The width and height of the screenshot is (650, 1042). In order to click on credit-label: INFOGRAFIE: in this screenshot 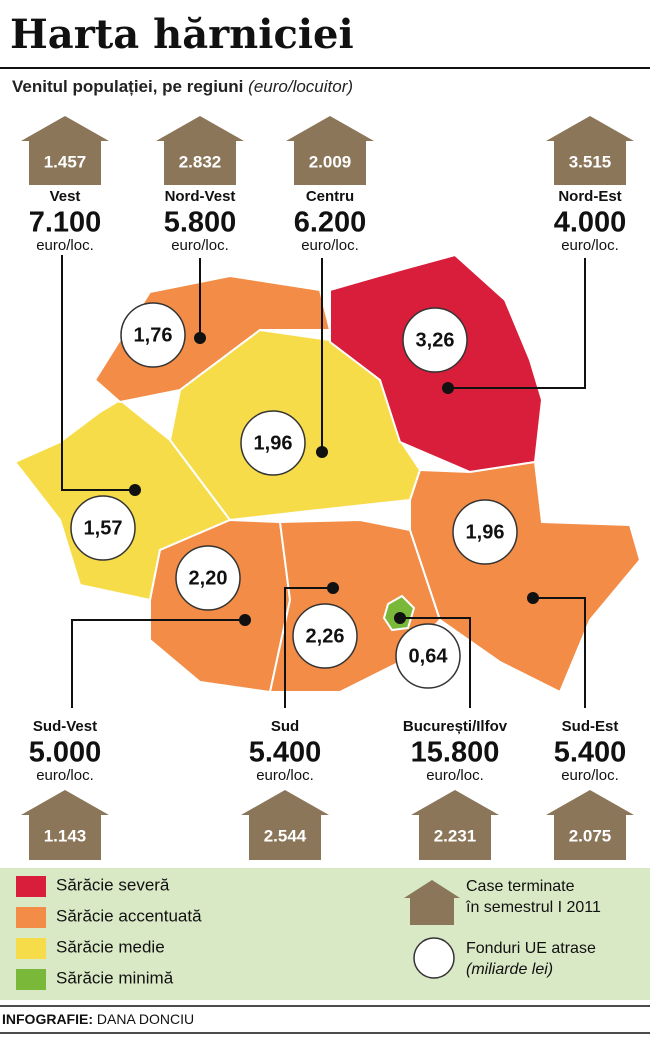, I will do `click(47, 1019)`.